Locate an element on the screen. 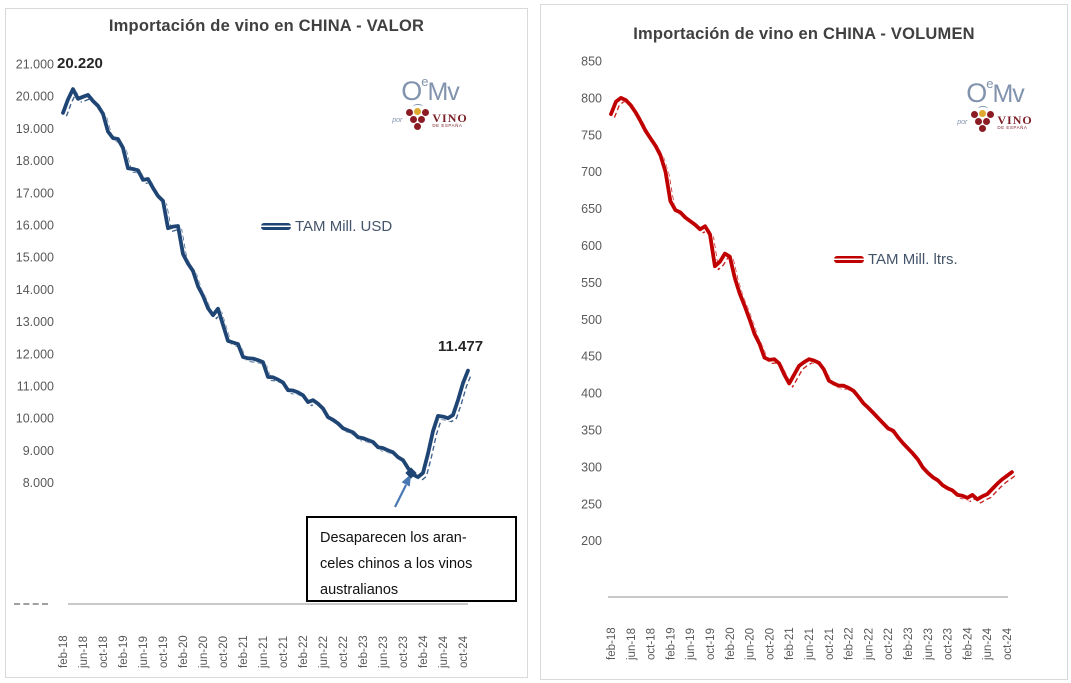 The image size is (1071, 683). valor-legend-label: TAM Mill. USD is located at coordinates (344, 226).